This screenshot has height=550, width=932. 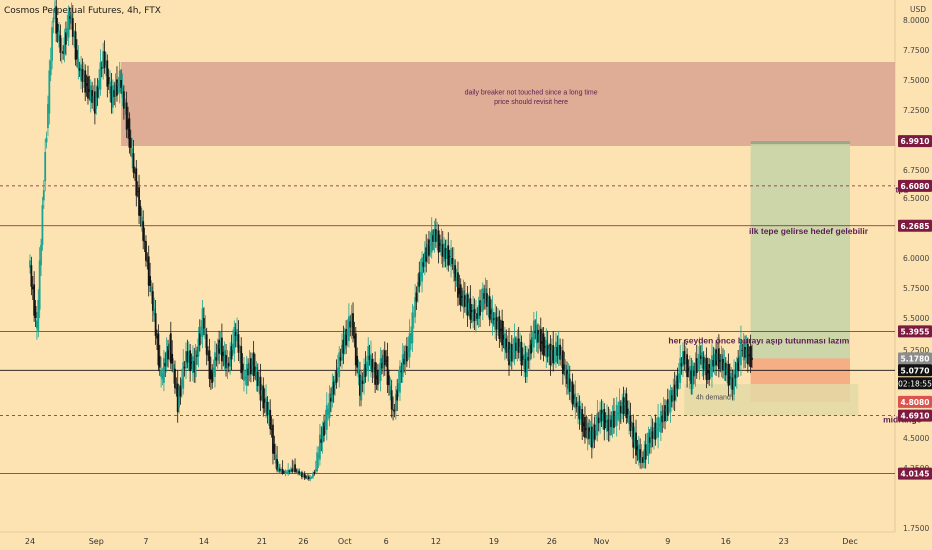 What do you see at coordinates (508, 104) in the screenshot?
I see `daily-breaker-zone` at bounding box center [508, 104].